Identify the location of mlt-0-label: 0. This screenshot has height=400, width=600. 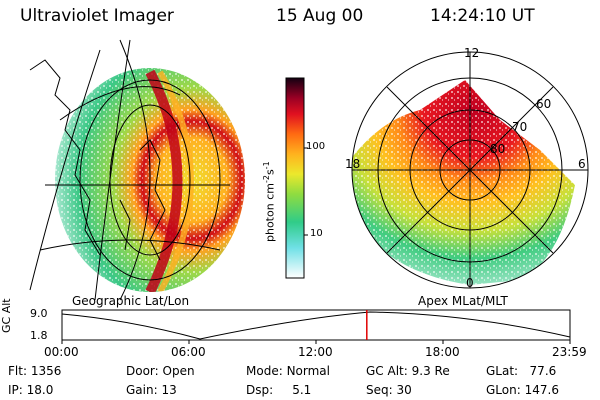
(470, 283).